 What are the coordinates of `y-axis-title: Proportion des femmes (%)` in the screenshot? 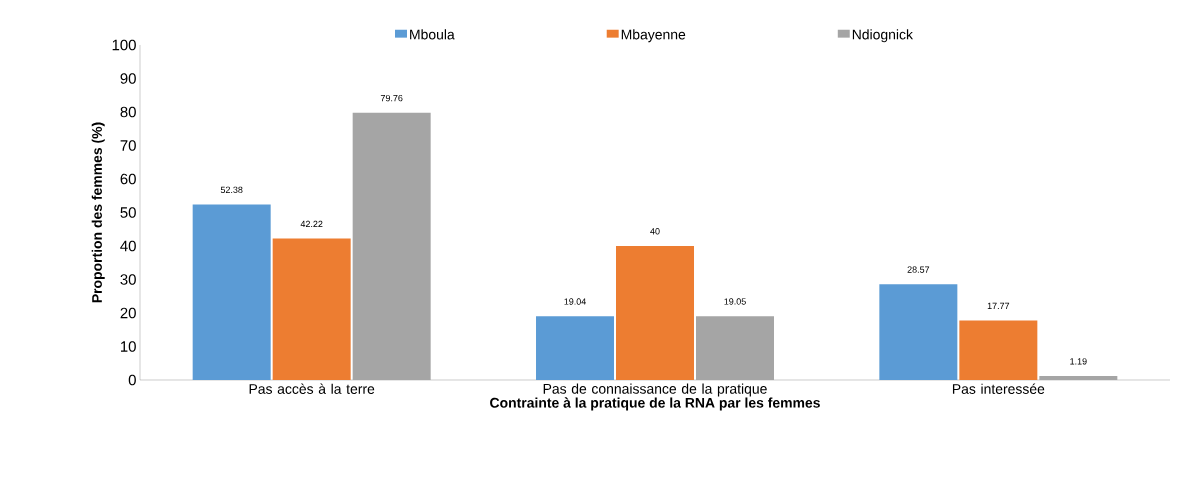 It's located at (98, 212).